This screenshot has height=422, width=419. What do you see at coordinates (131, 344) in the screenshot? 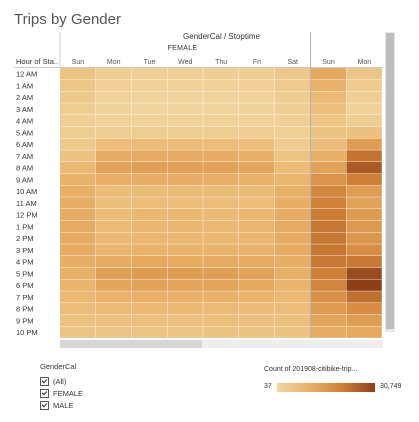
I see `horizontal-scrollbar-thumb` at bounding box center [131, 344].